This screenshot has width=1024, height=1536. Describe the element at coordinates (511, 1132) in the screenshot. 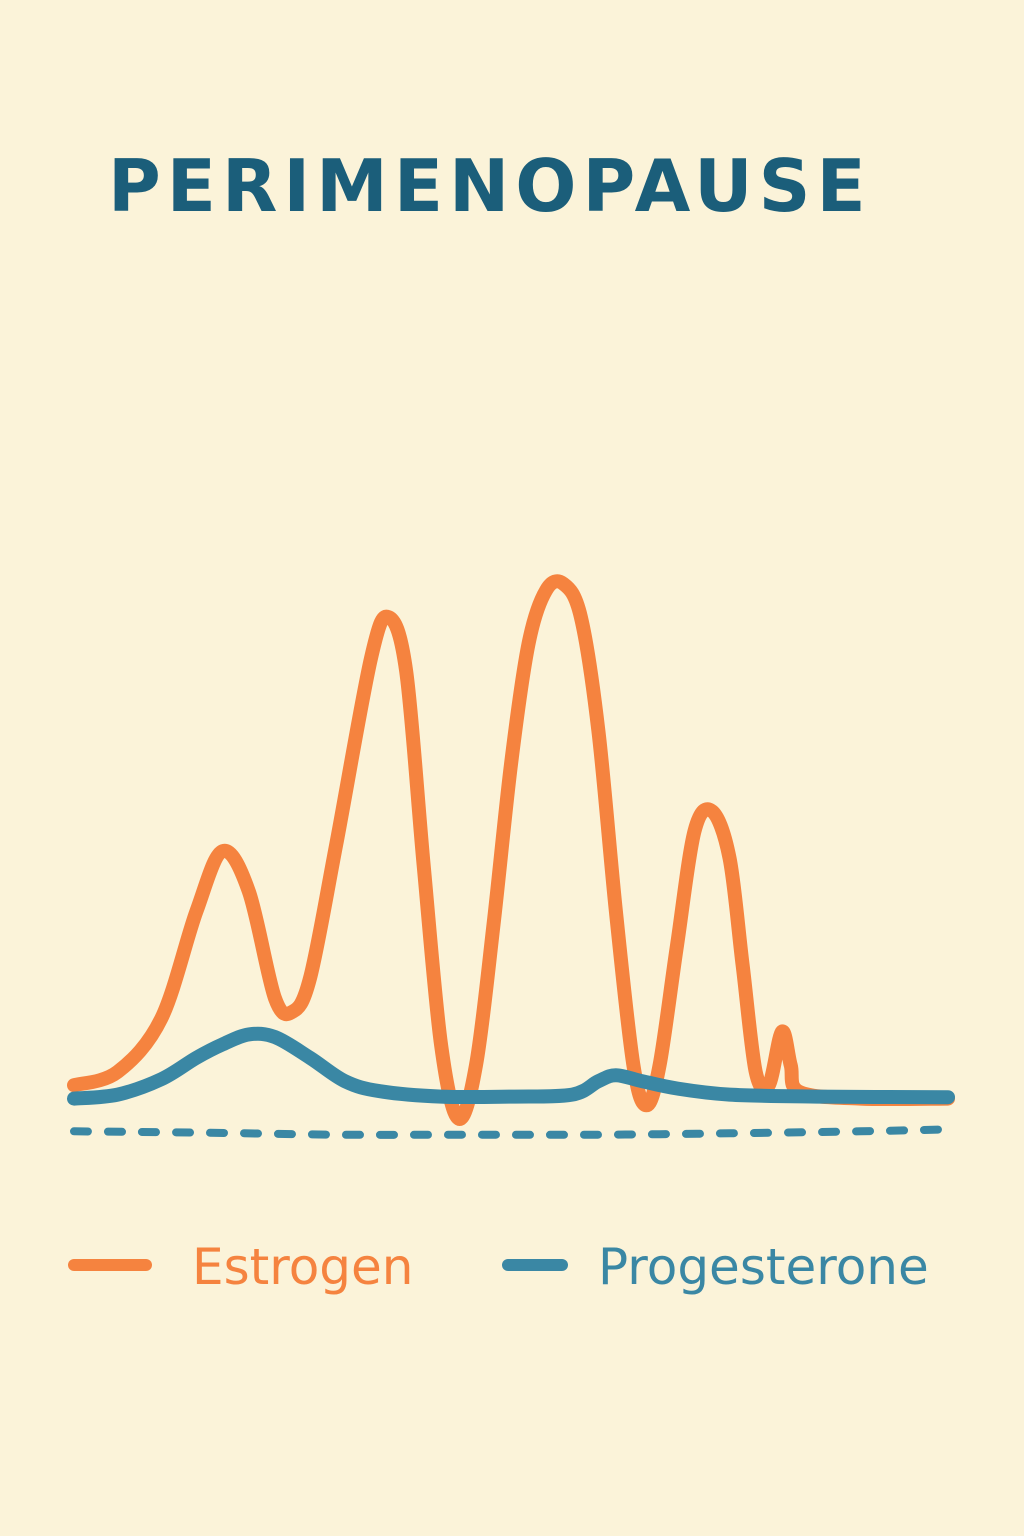

I see `series-line-dashed-baseline` at that location.